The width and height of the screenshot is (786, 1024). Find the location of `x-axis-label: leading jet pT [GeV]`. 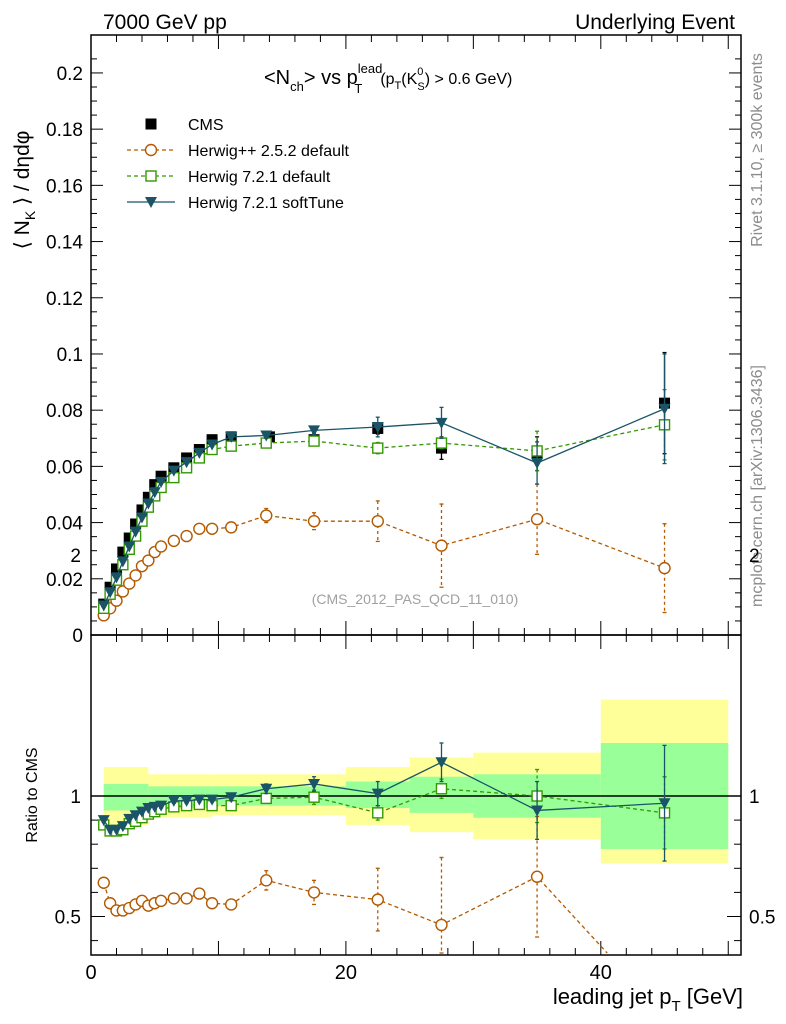

x-axis-label: leading jet pT [GeV] is located at coordinates (648, 999).